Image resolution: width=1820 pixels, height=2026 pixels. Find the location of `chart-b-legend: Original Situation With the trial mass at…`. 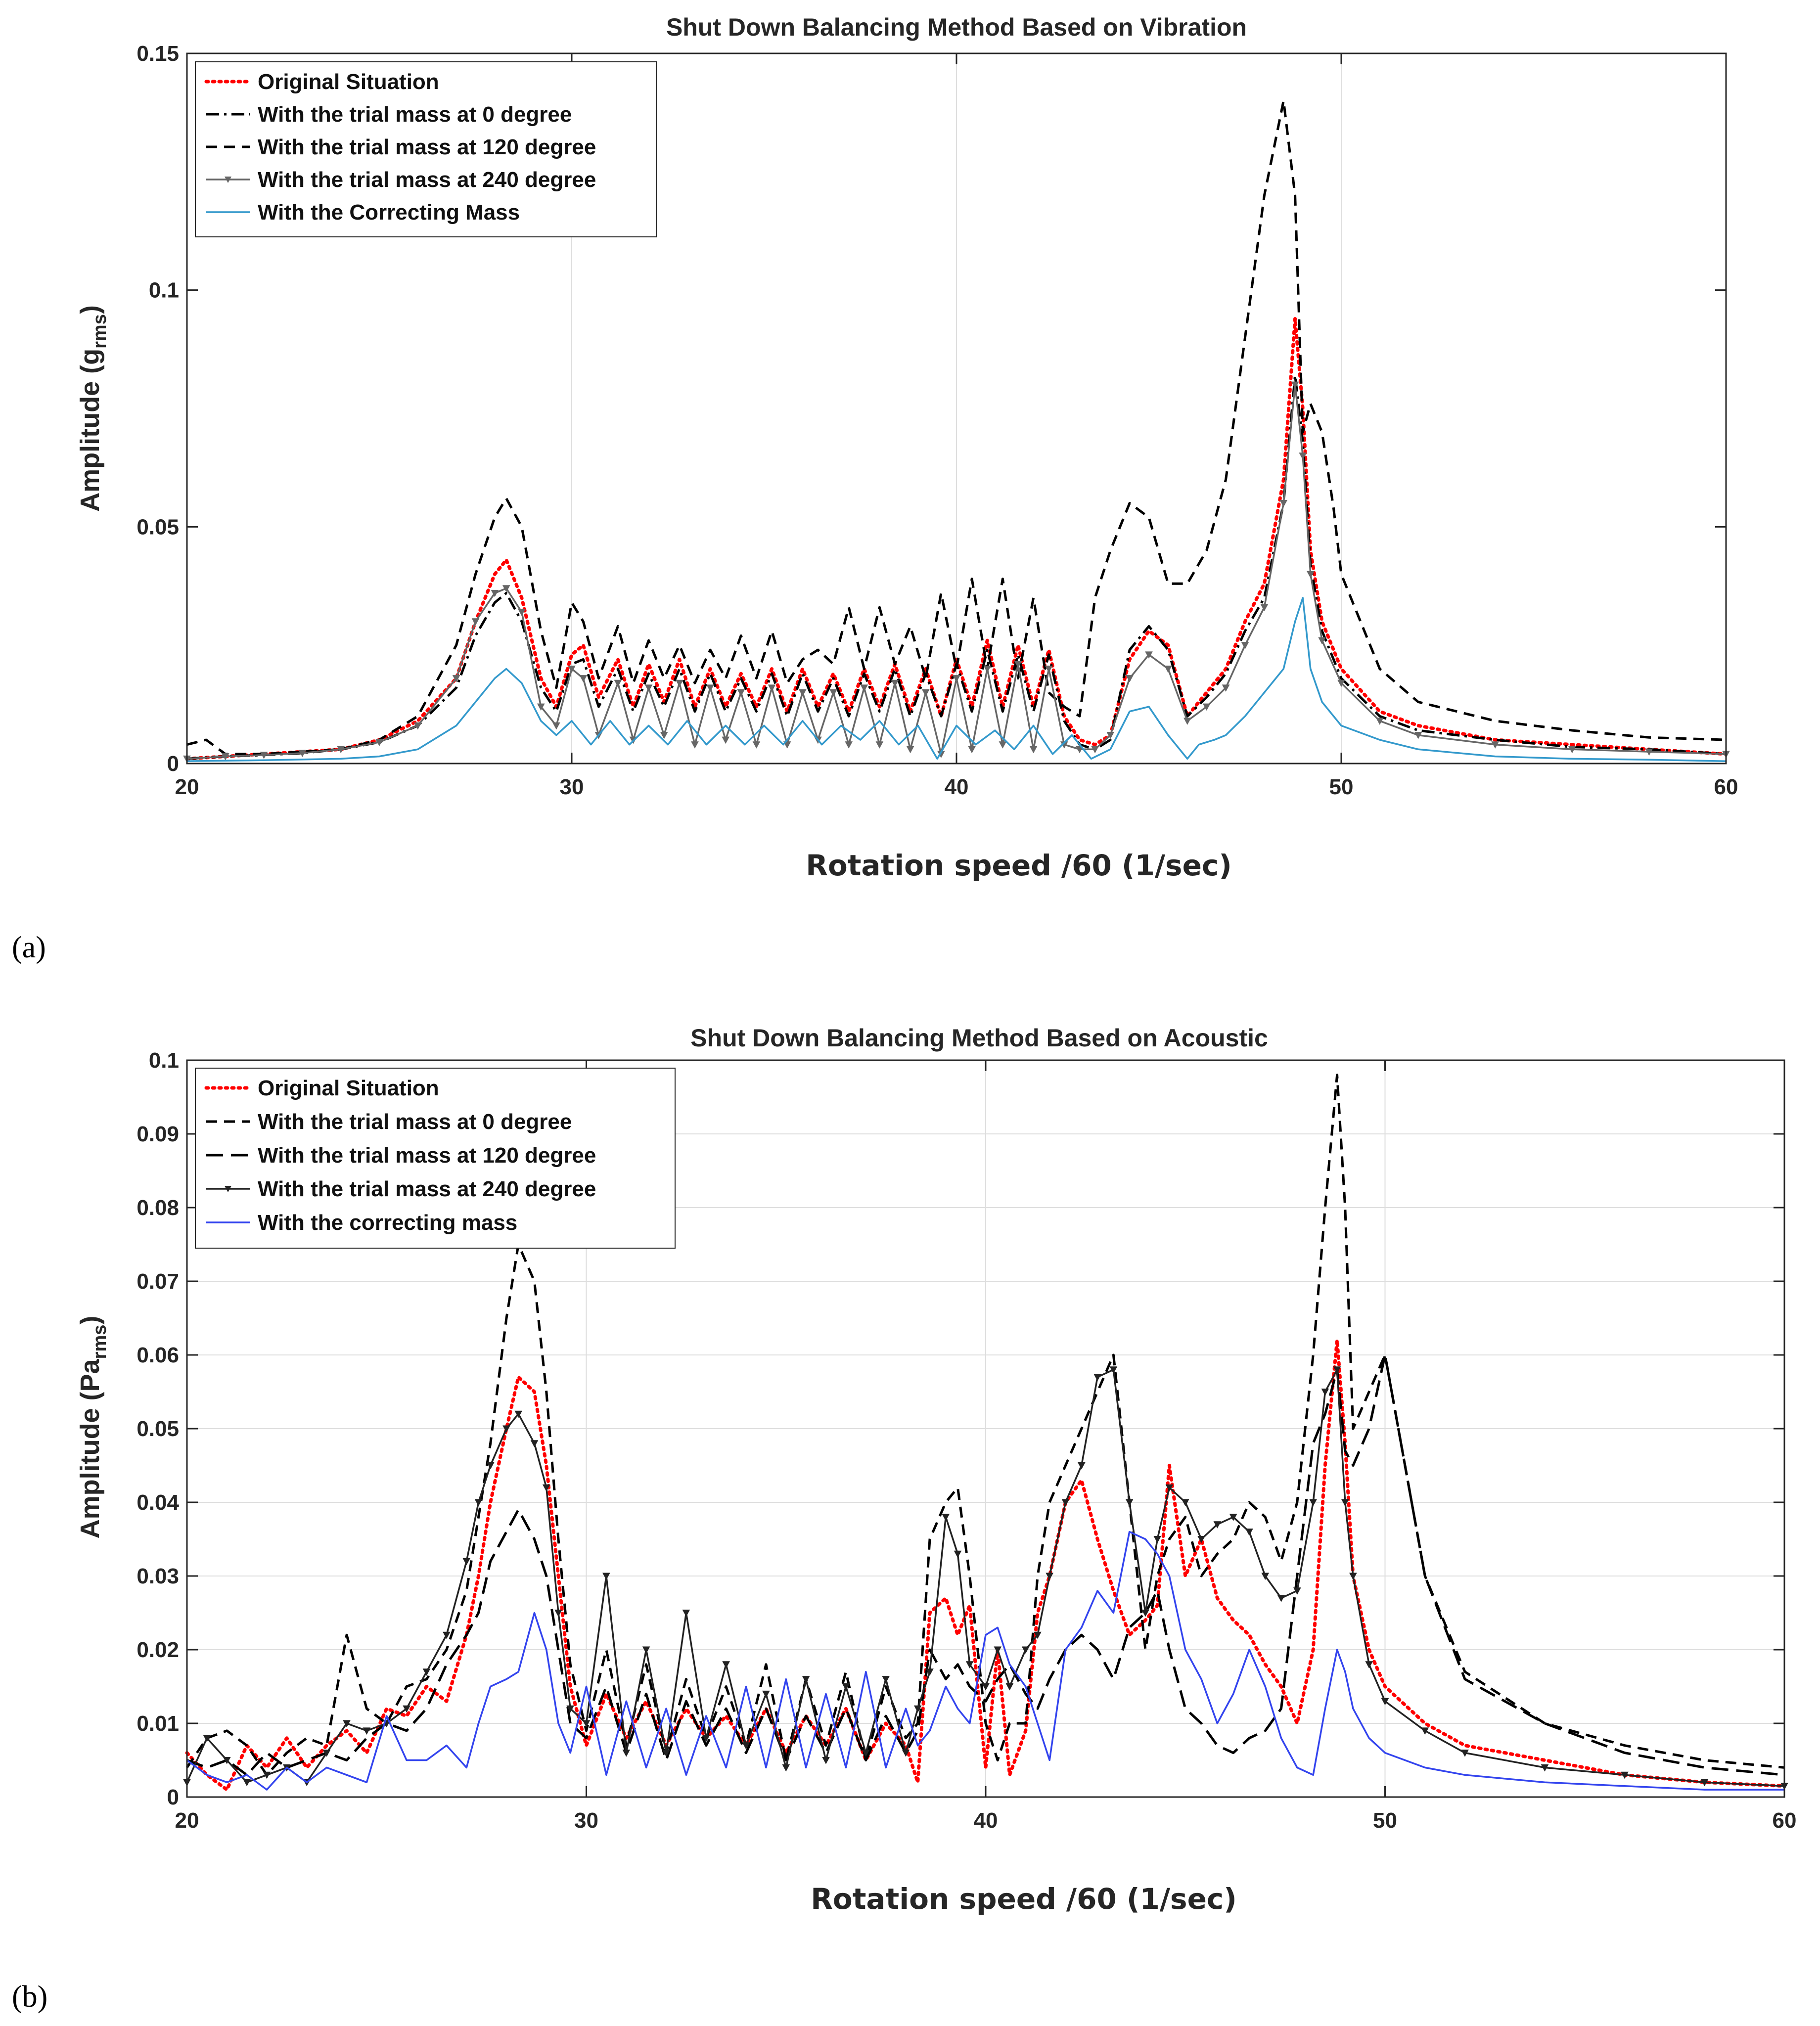

chart-b-legend: Original Situation With the trial mass at… is located at coordinates (435, 1158).